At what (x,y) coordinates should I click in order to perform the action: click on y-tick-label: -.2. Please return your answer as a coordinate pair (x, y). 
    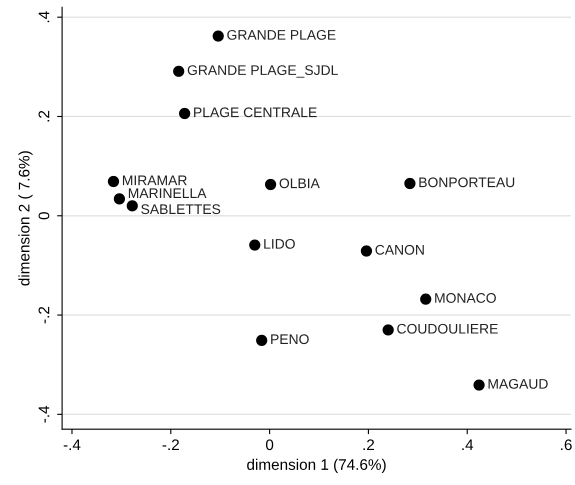
    Looking at the image, I should click on (44, 315).